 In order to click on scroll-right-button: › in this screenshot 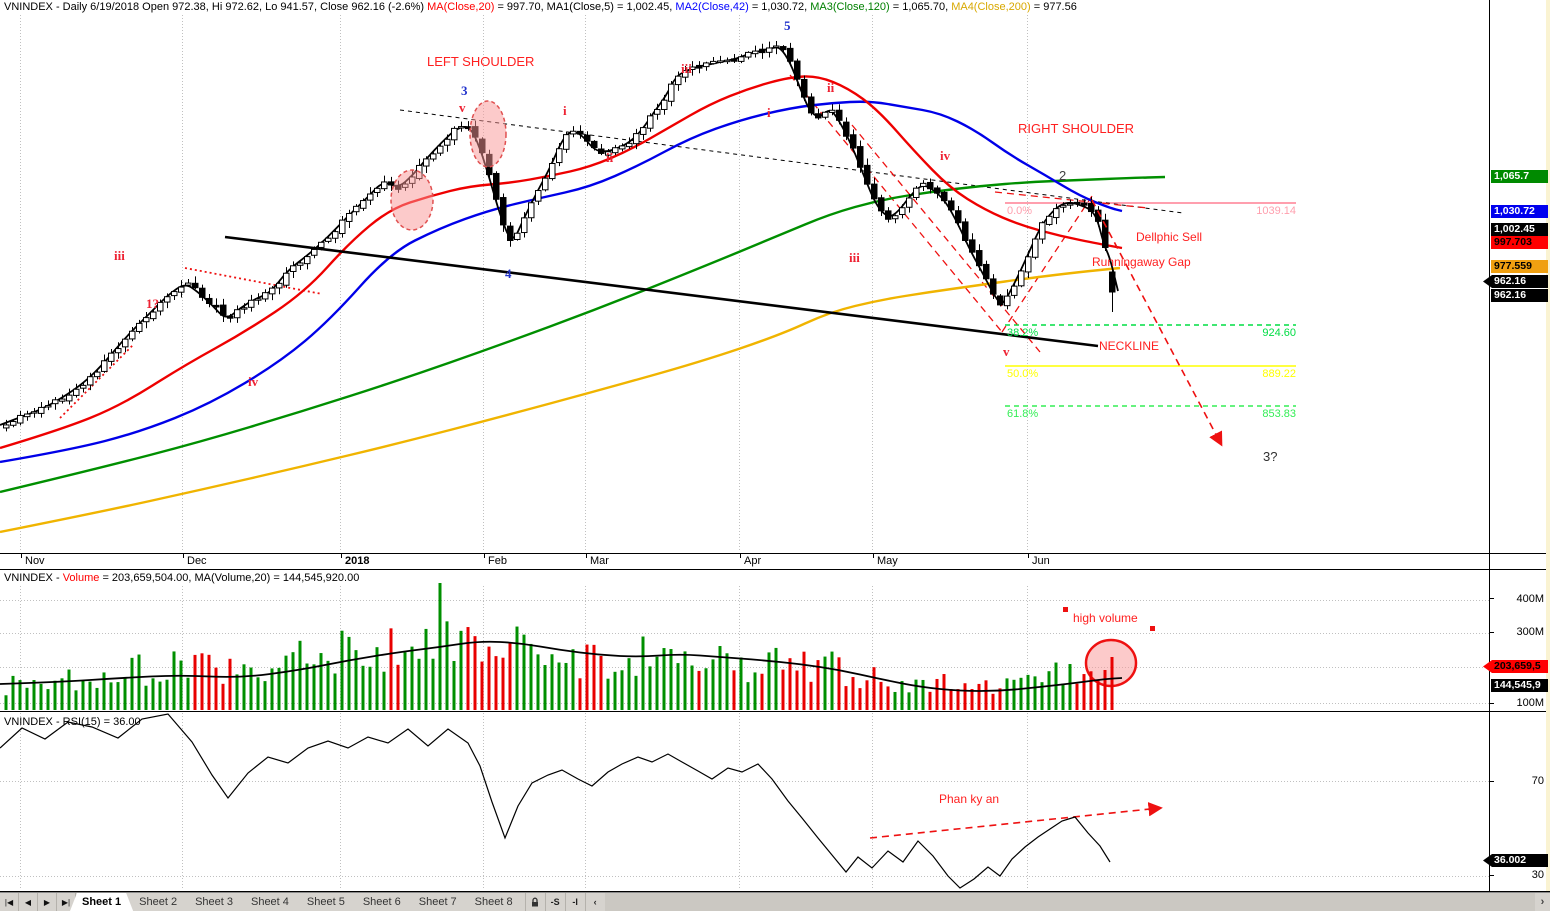, I will do `click(1542, 902)`.